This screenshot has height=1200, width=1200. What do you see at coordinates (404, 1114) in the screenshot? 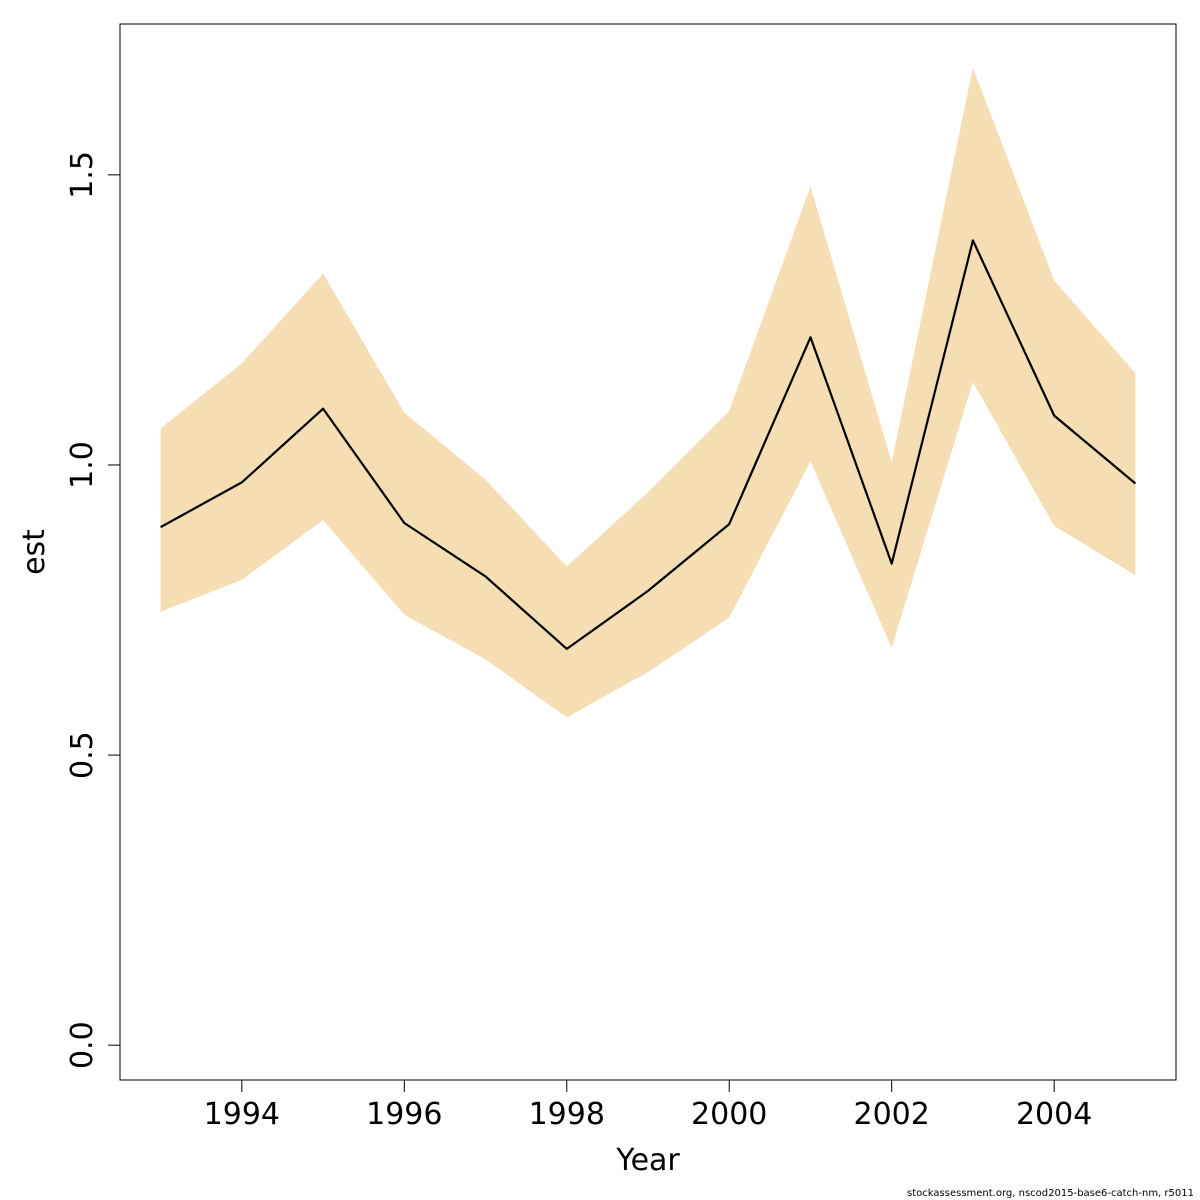
I see `x-tick-label: 1996` at bounding box center [404, 1114].